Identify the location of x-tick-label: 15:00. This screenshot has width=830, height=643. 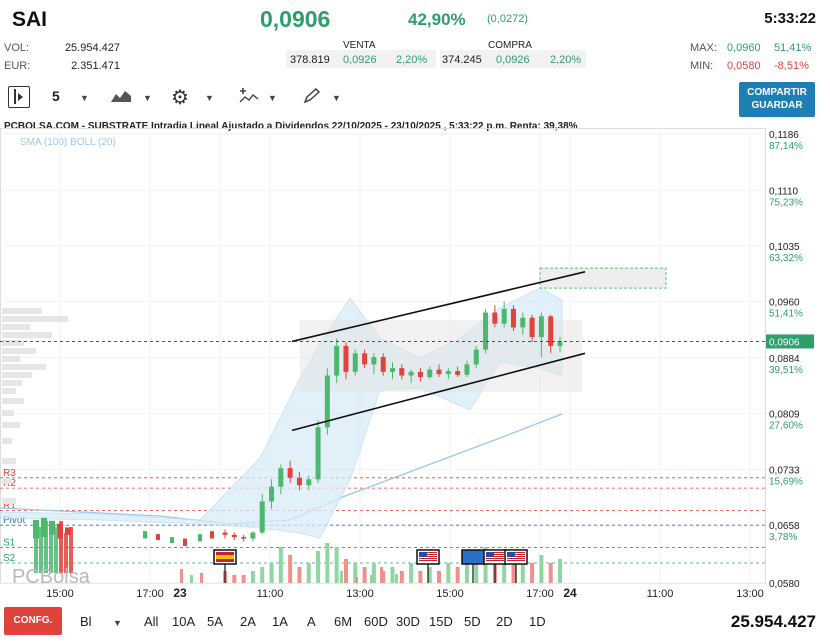
(450, 594).